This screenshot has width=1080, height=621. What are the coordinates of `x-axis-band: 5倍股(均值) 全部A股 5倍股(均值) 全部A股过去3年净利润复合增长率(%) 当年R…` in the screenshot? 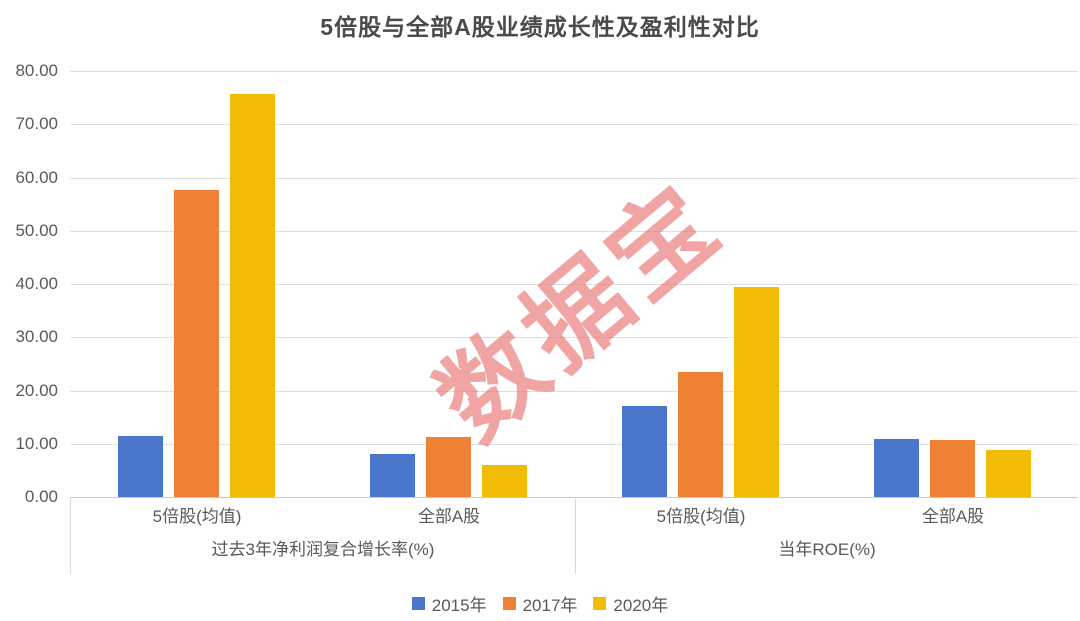 It's located at (574, 535).